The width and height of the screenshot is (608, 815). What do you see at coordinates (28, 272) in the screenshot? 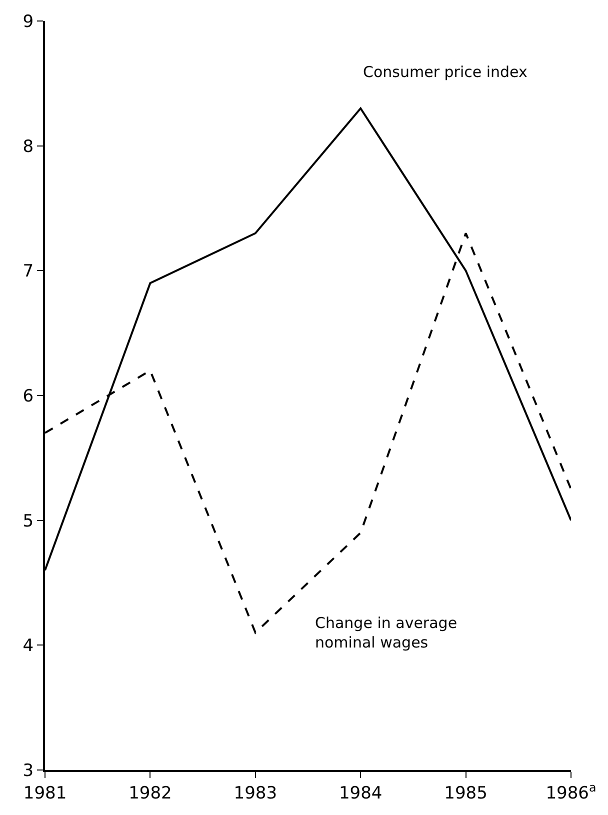
I see `y-tick-label: 7` at bounding box center [28, 272].